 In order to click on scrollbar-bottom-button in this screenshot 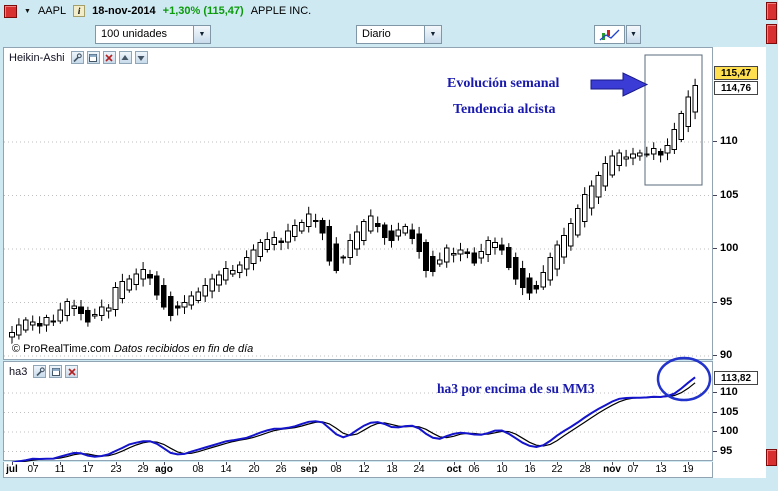, I will do `click(771, 457)`.